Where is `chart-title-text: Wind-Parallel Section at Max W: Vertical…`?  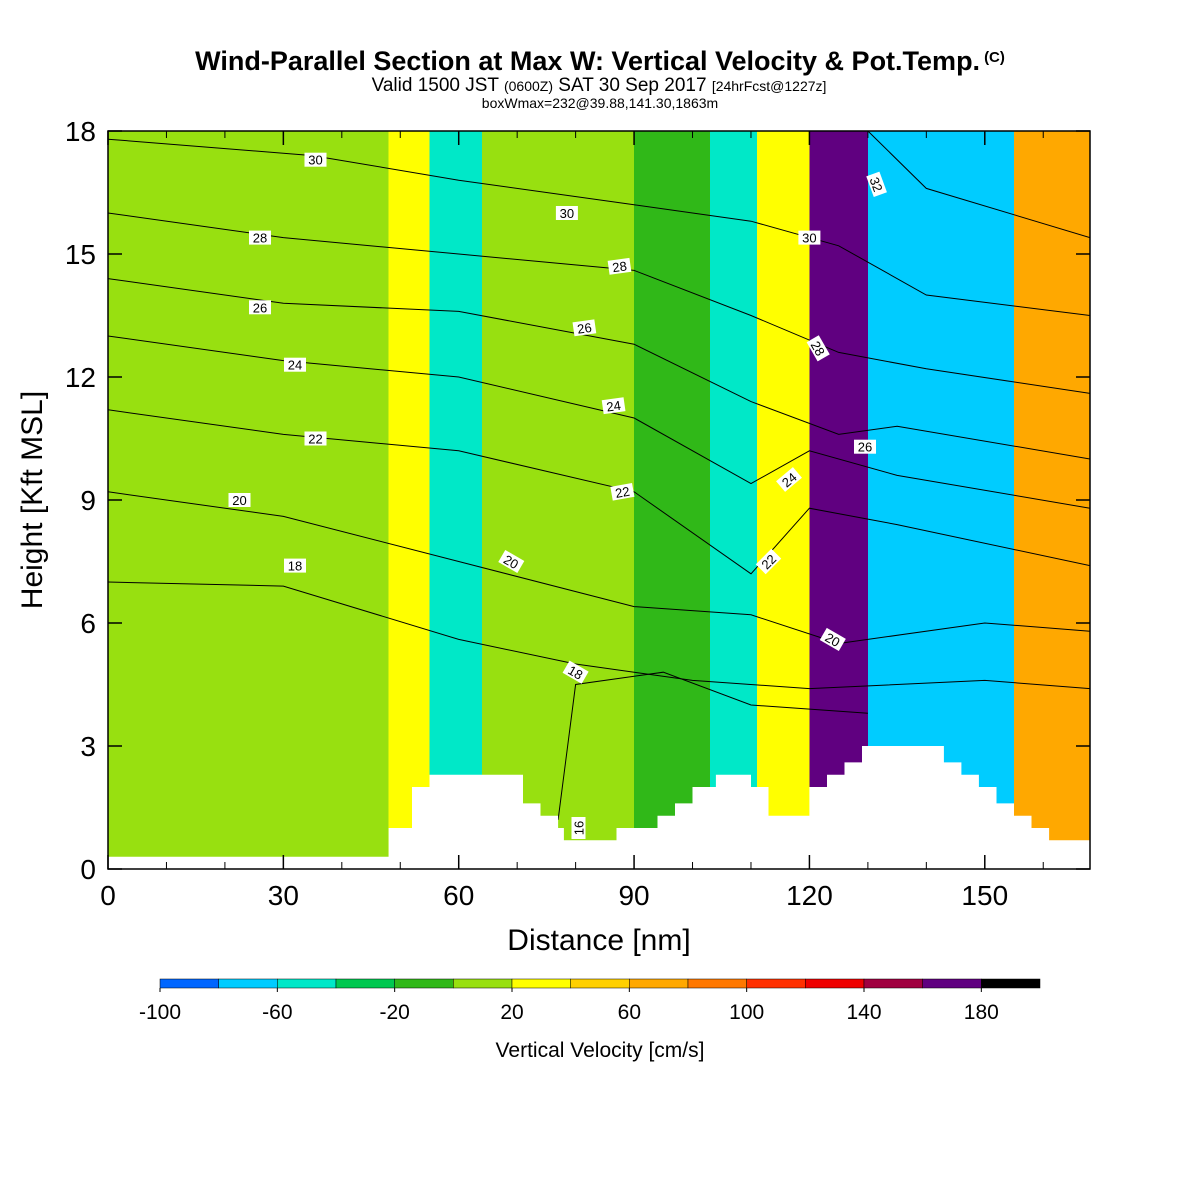
chart-title-text: Wind-Parallel Section at Max W: Vertical… is located at coordinates (588, 61).